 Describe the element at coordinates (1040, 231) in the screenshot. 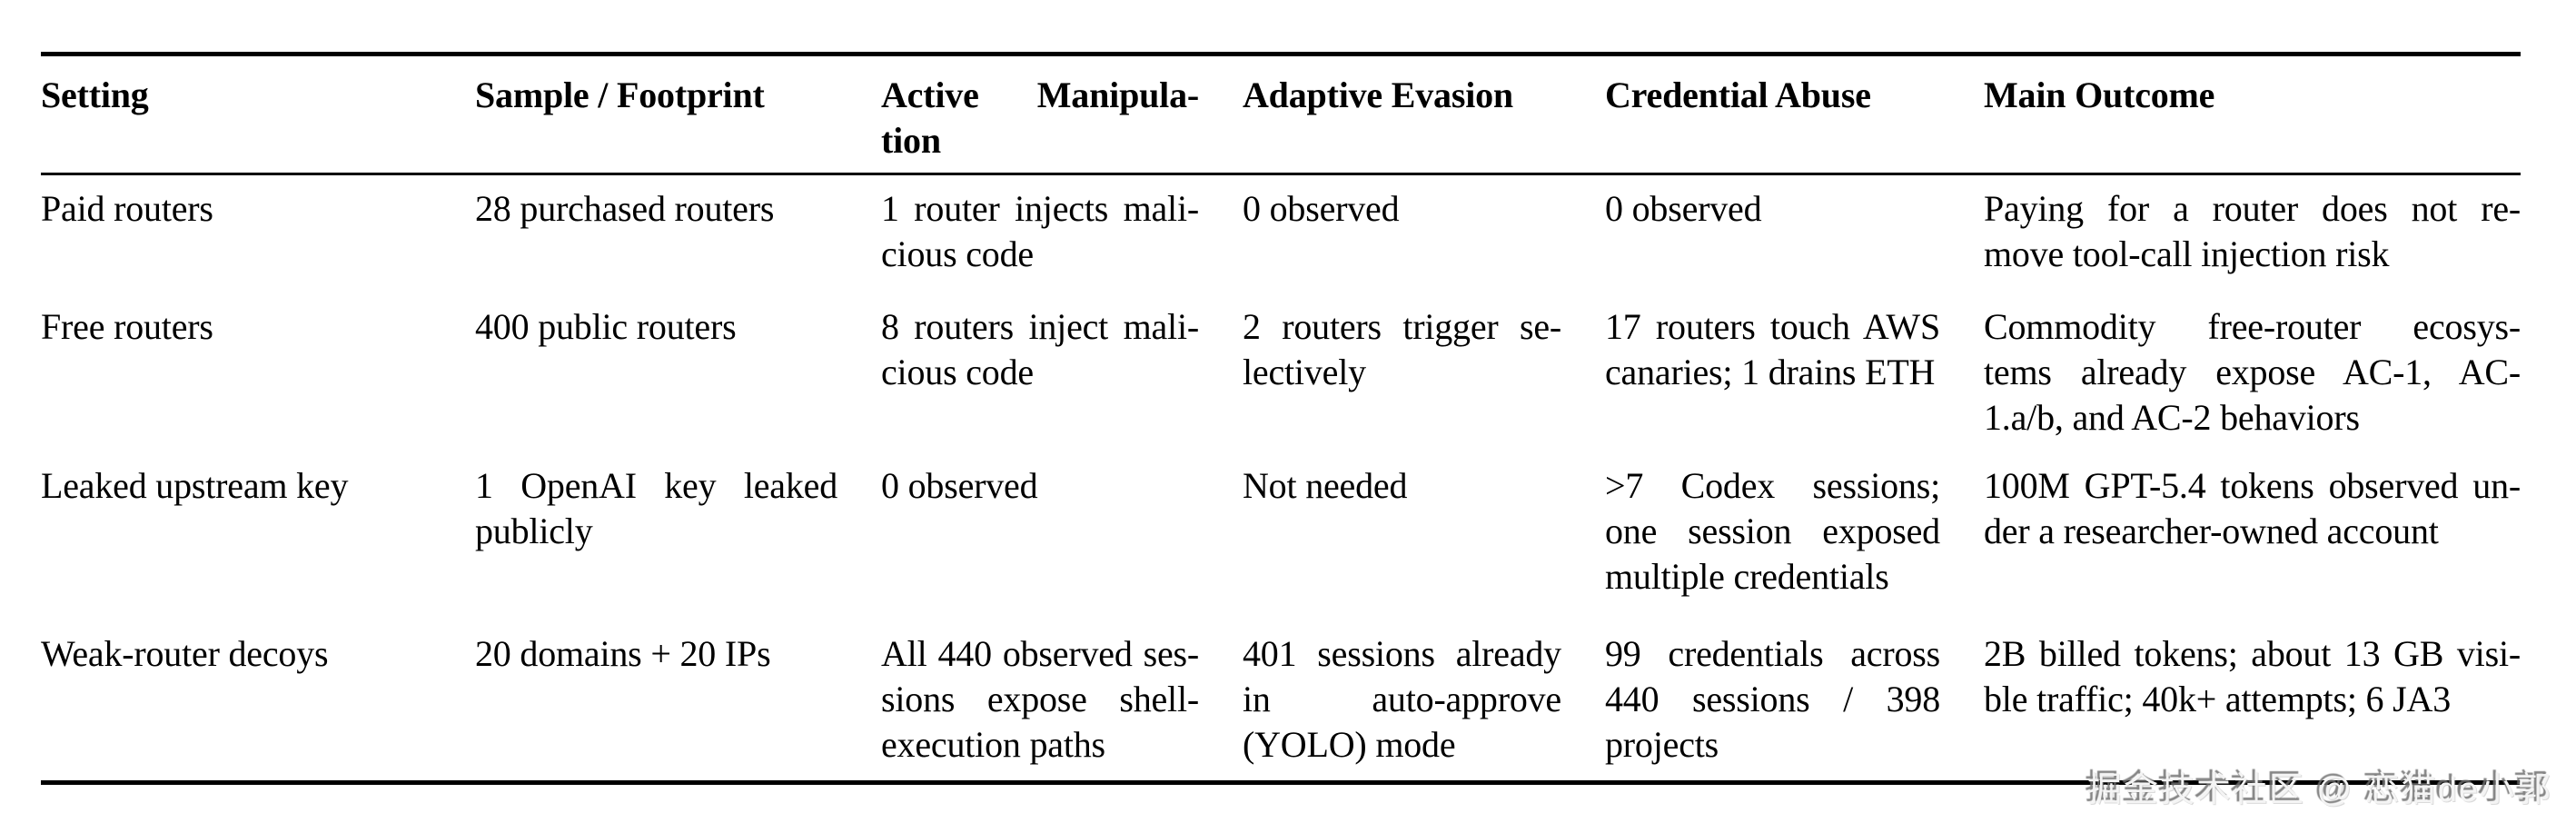

I see `cell-active-manipulation: 1 router injects mali-cious code` at that location.